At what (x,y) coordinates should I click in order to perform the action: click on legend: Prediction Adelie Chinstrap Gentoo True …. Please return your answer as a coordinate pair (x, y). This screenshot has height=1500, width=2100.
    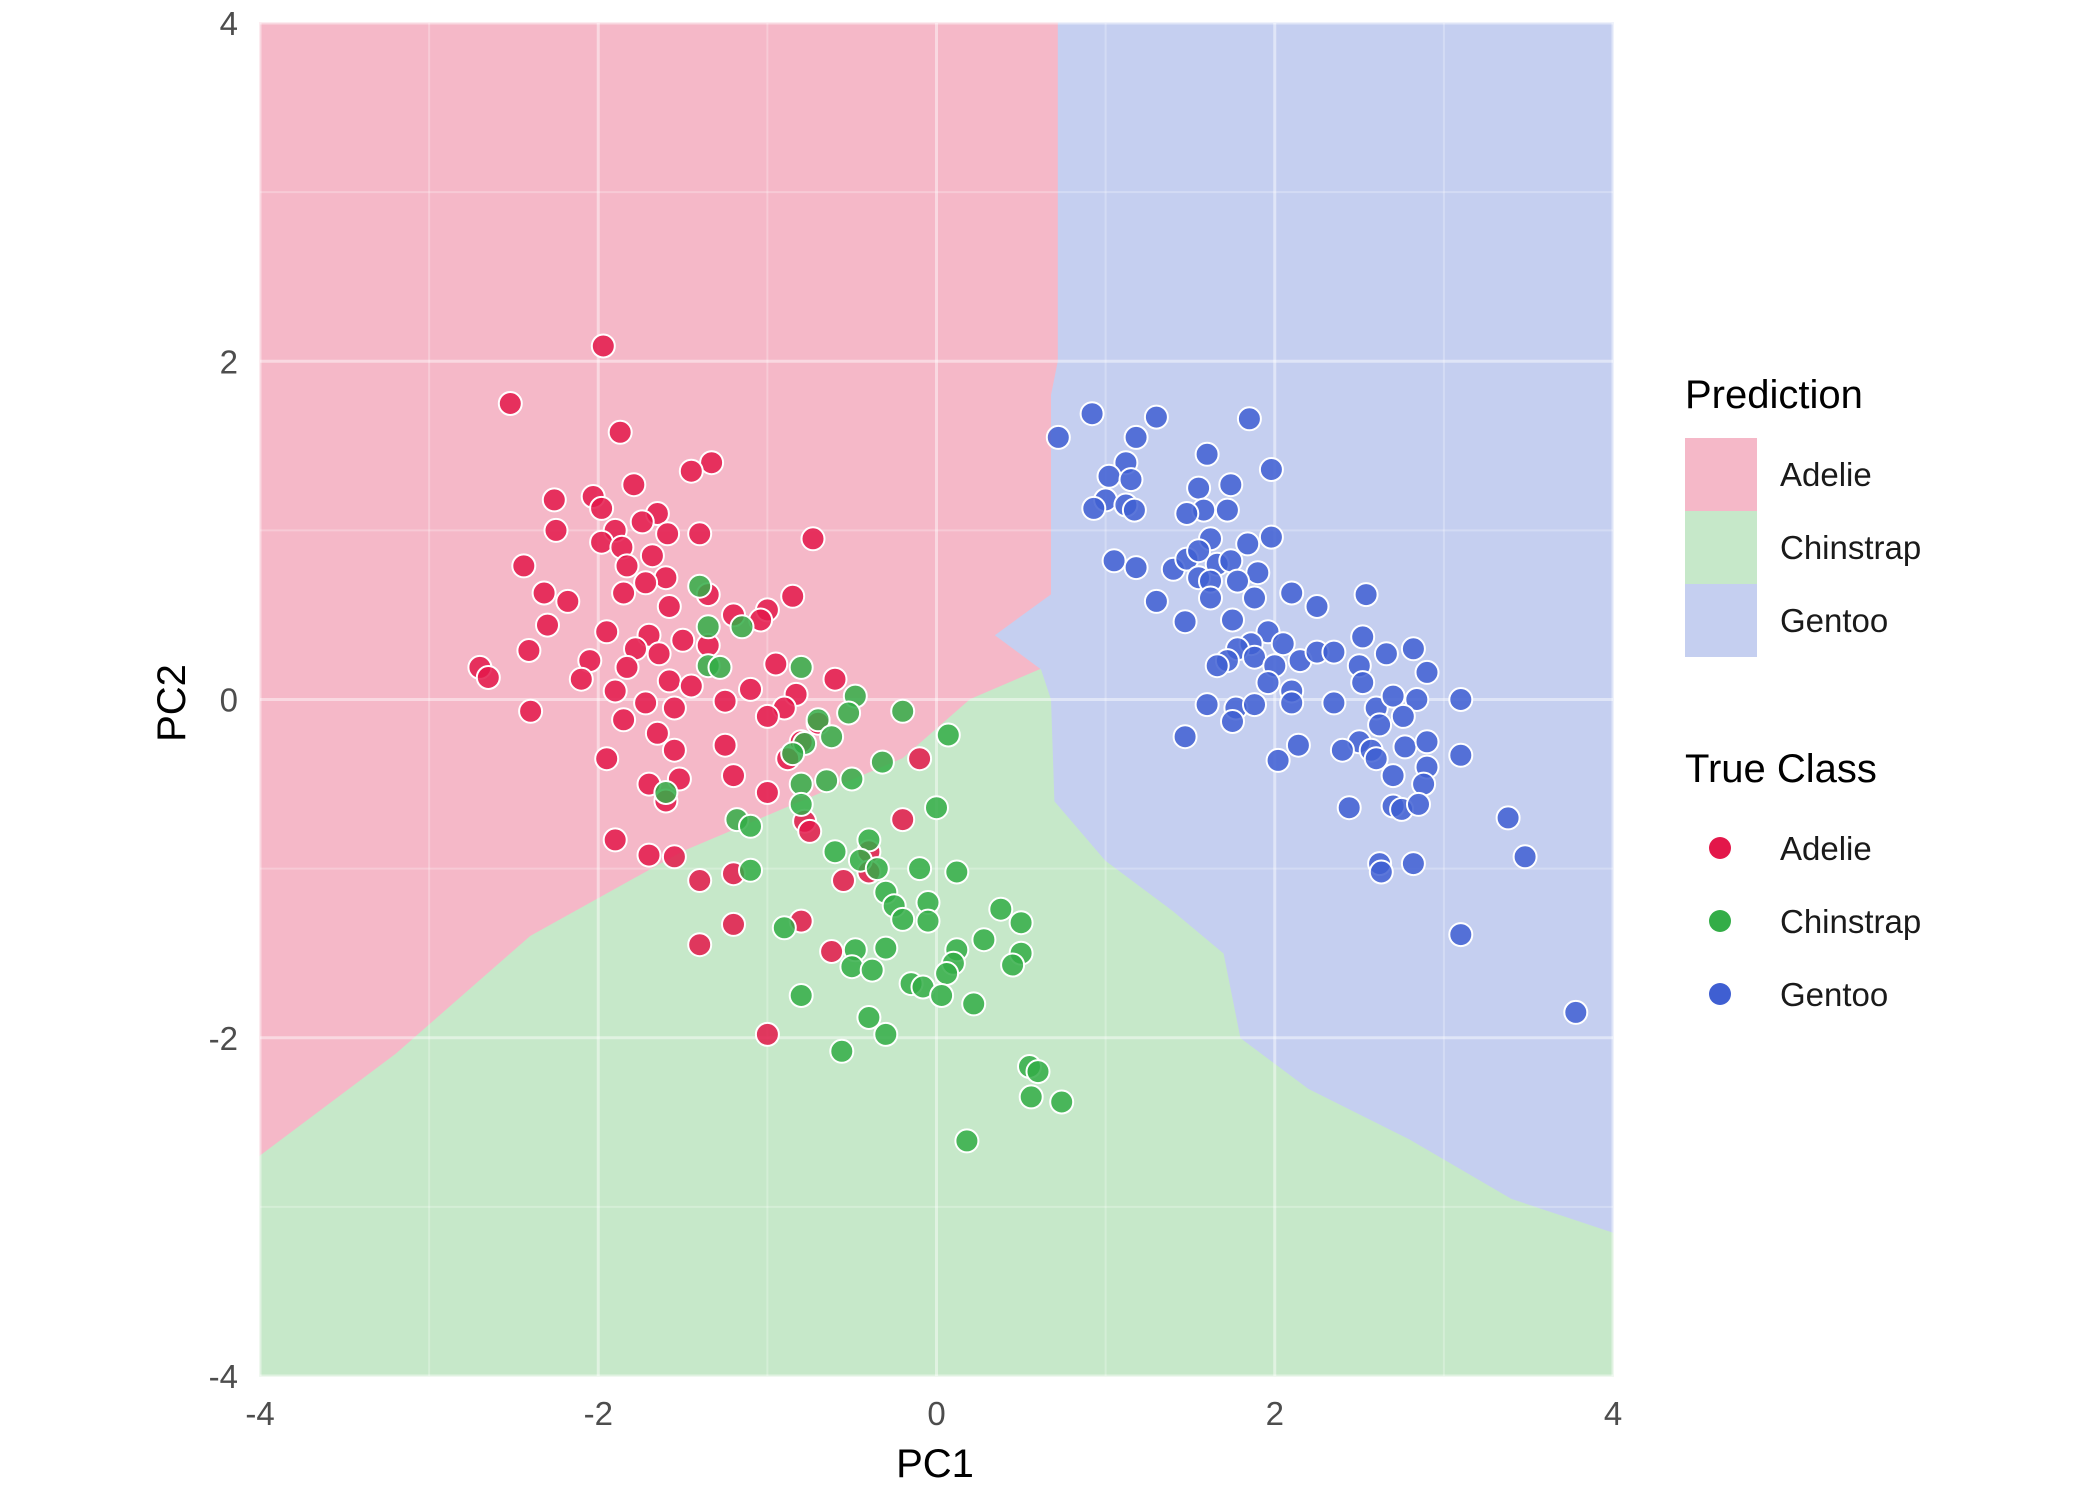
    Looking at the image, I should click on (1803, 693).